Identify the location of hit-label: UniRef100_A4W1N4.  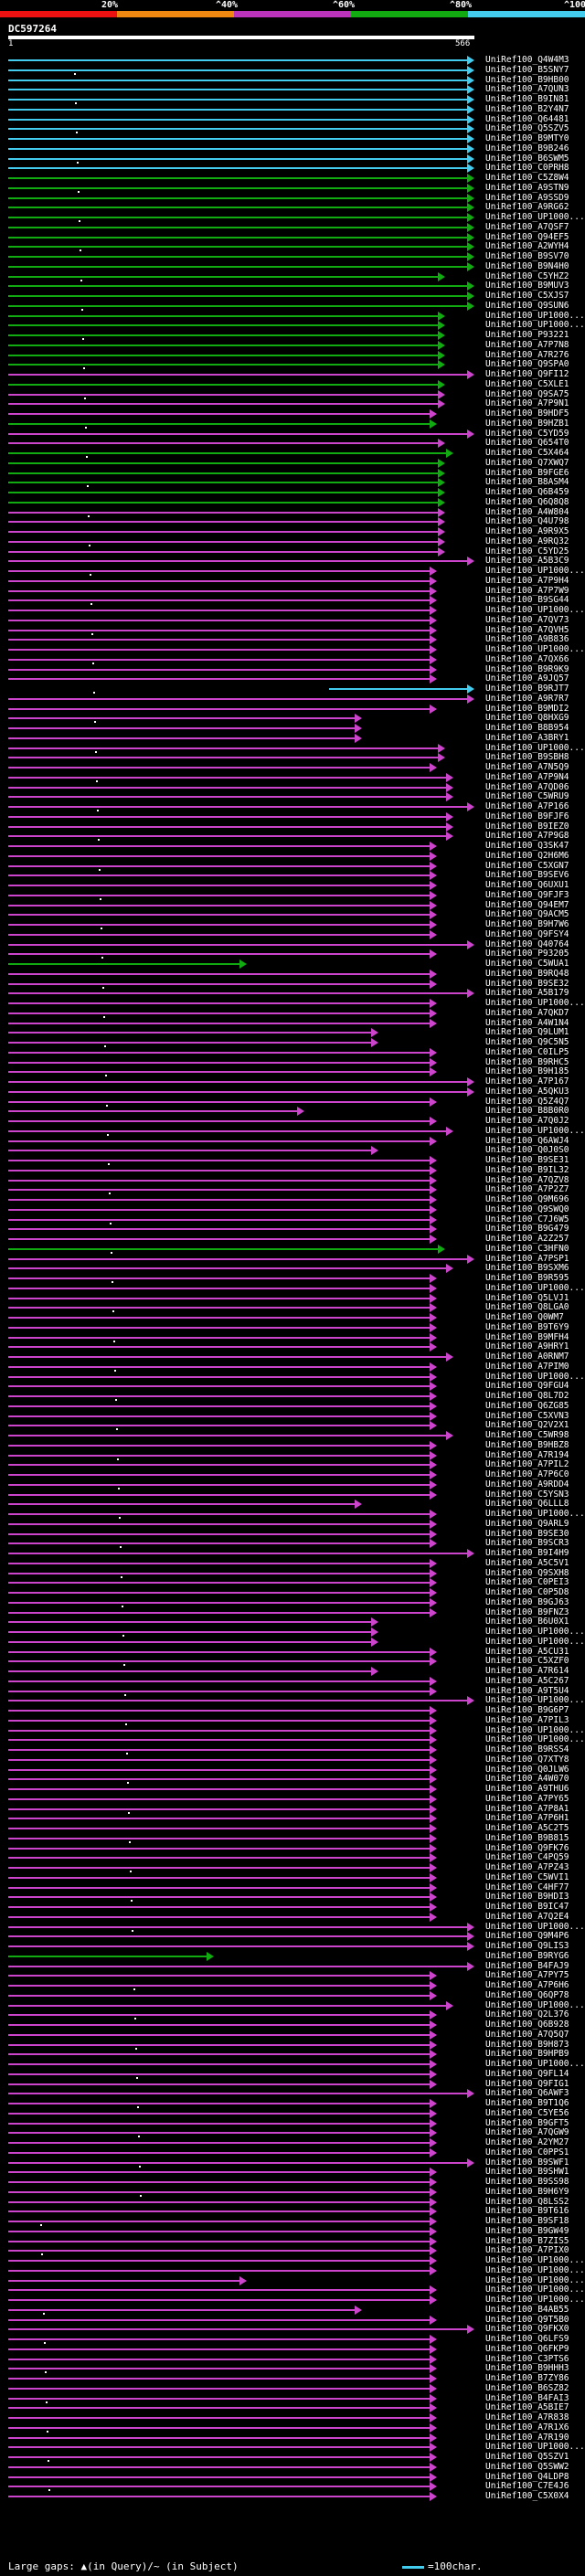
(527, 1022).